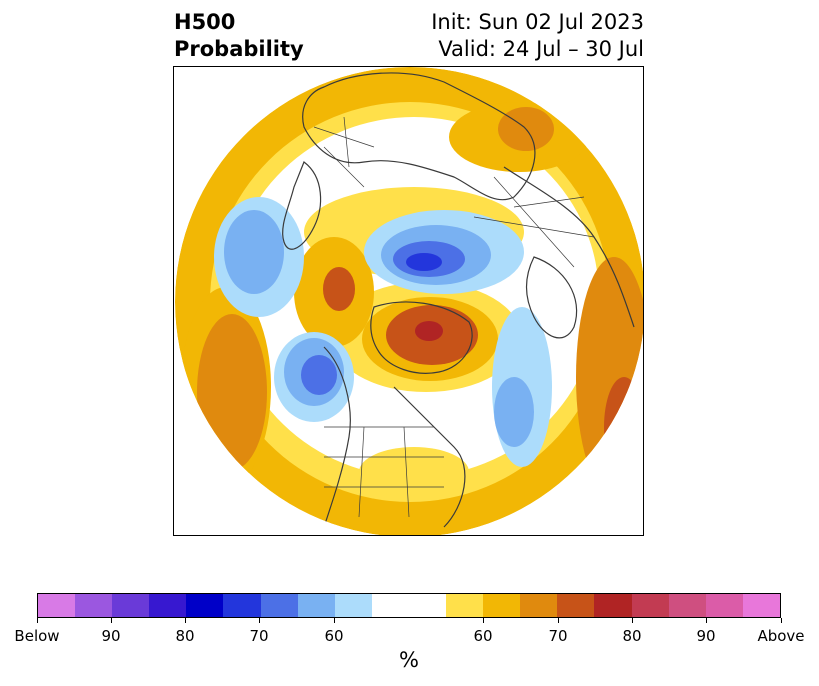 The width and height of the screenshot is (819, 686). I want to click on title-variable: H500, so click(205, 22).